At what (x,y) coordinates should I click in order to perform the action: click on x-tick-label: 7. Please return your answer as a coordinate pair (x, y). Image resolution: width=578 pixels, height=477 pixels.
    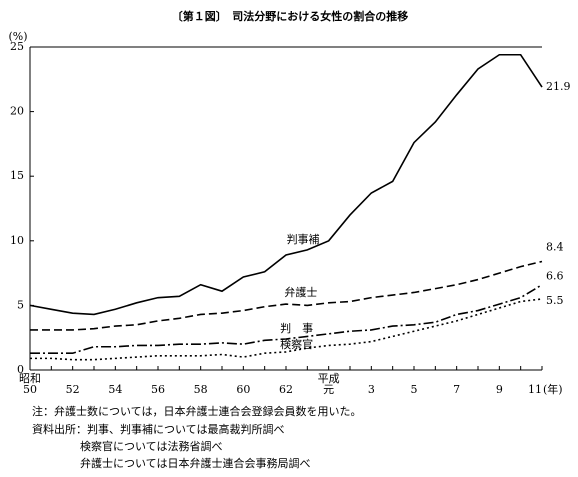
    Looking at the image, I should click on (456, 389).